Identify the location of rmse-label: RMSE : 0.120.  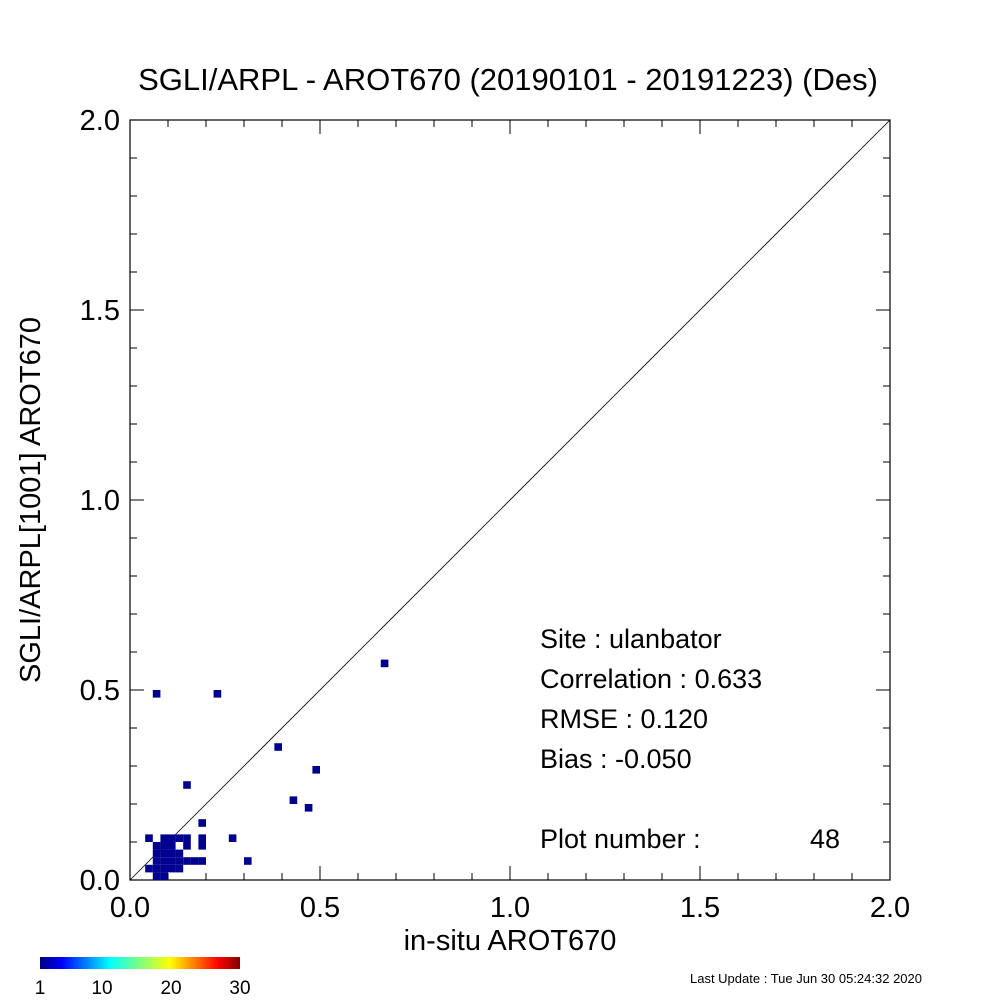
(624, 719).